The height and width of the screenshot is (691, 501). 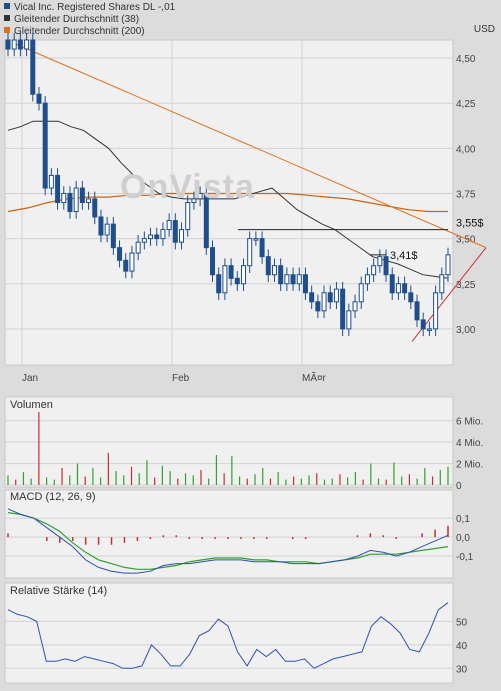 I want to click on y-tick-label: 4,50, so click(x=466, y=59).